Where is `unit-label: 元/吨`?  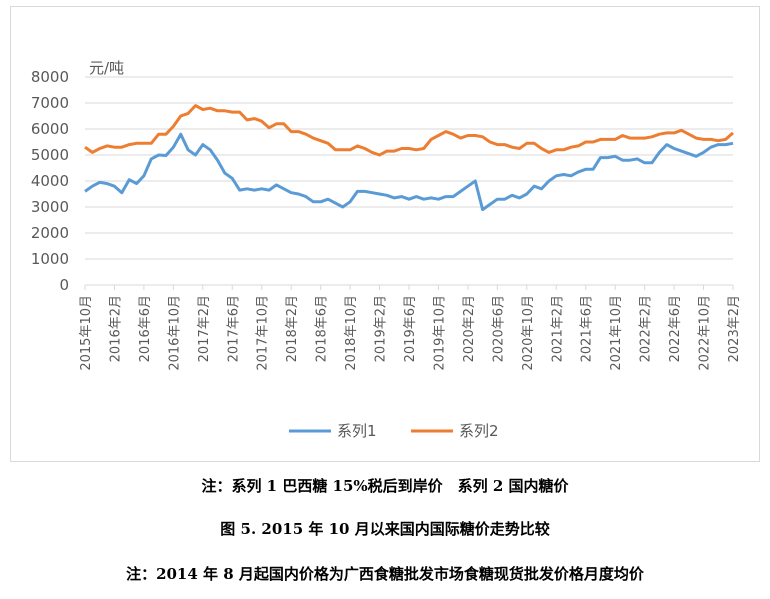
unit-label: 元/吨 is located at coordinates (106, 68).